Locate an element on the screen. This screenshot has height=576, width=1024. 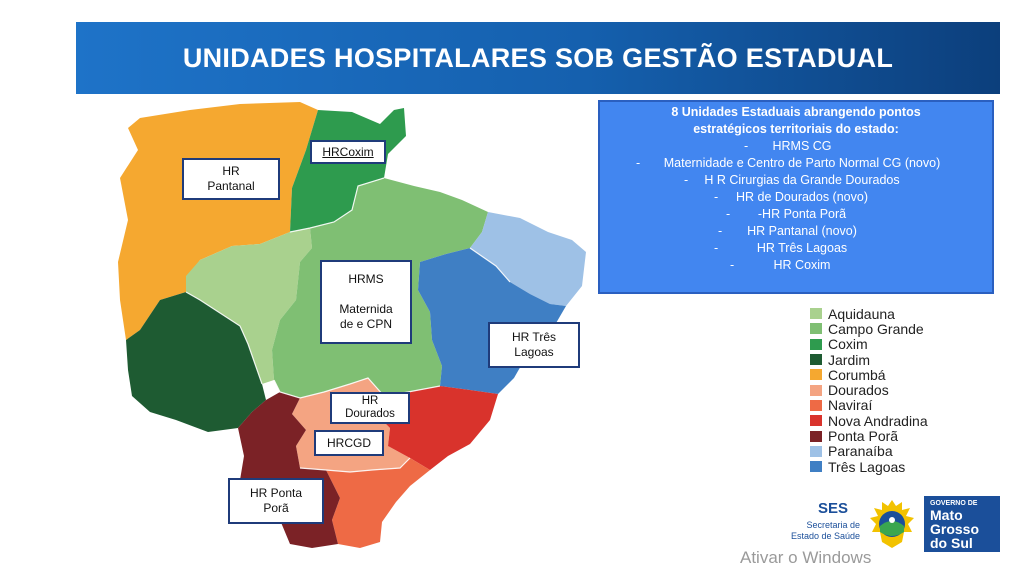
label-hr-ponta-pora-text: HR Ponta Porã is located at coordinates (276, 500).